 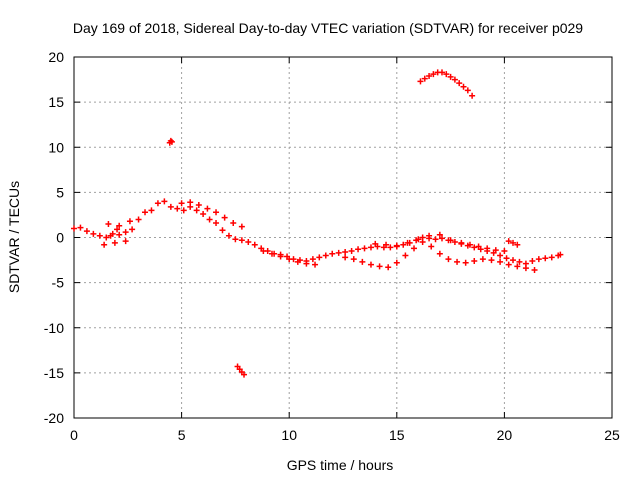 What do you see at coordinates (60, 238) in the screenshot?
I see `y-tick-label: 0` at bounding box center [60, 238].